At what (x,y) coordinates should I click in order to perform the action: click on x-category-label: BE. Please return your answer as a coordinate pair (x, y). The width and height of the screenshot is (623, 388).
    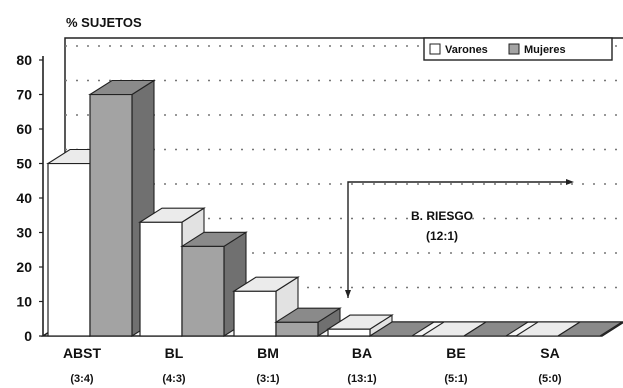
    Looking at the image, I should click on (455, 353).